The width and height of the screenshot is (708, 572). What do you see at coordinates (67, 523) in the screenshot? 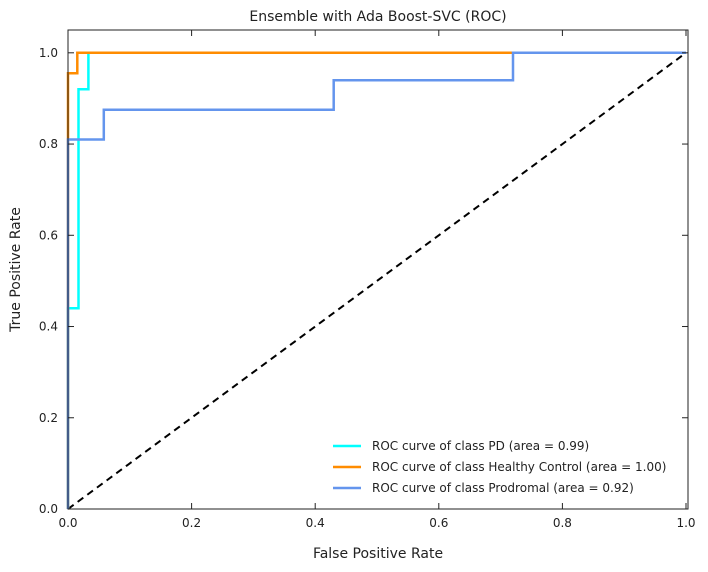
I see `x-tick-label: 0.0` at bounding box center [67, 523].